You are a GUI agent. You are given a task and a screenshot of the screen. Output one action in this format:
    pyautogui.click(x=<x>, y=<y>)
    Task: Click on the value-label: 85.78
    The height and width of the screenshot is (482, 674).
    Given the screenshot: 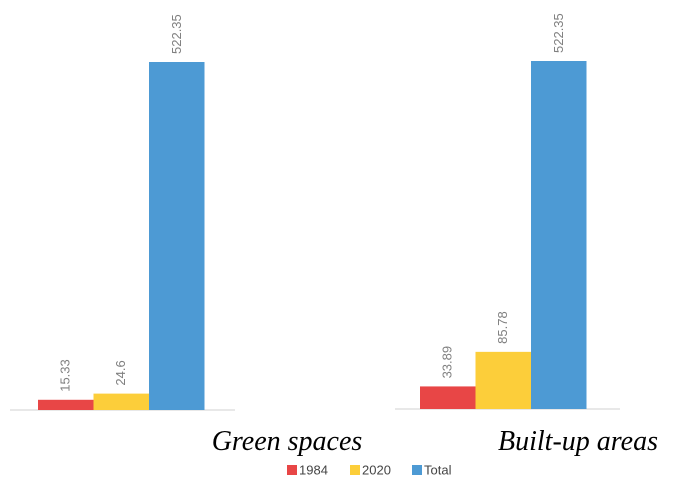 What is the action you would take?
    pyautogui.click(x=502, y=327)
    